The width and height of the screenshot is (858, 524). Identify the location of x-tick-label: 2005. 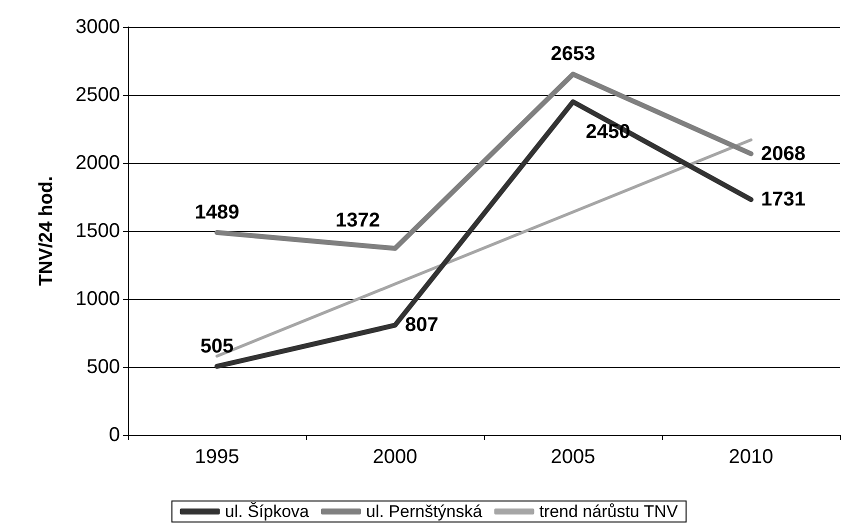
(573, 457).